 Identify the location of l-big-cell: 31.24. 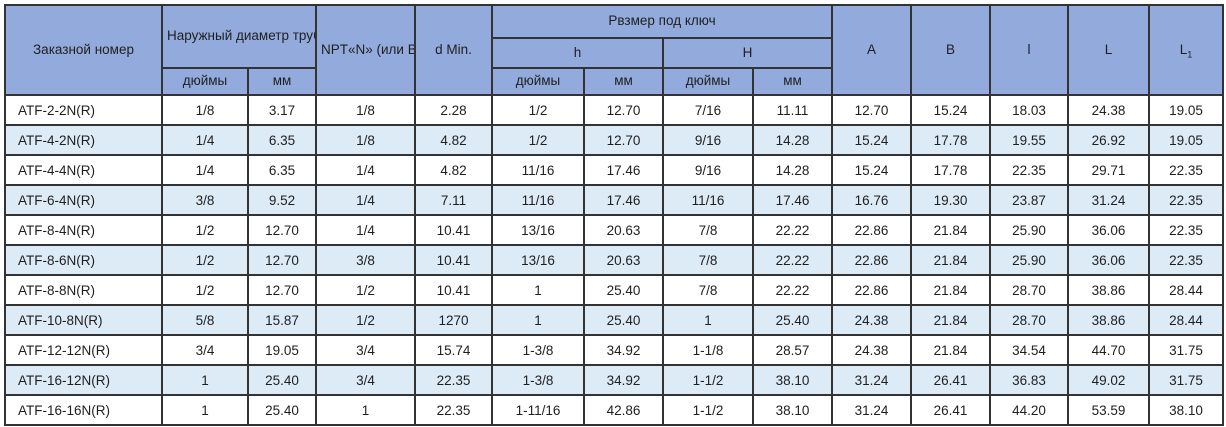
(1109, 200).